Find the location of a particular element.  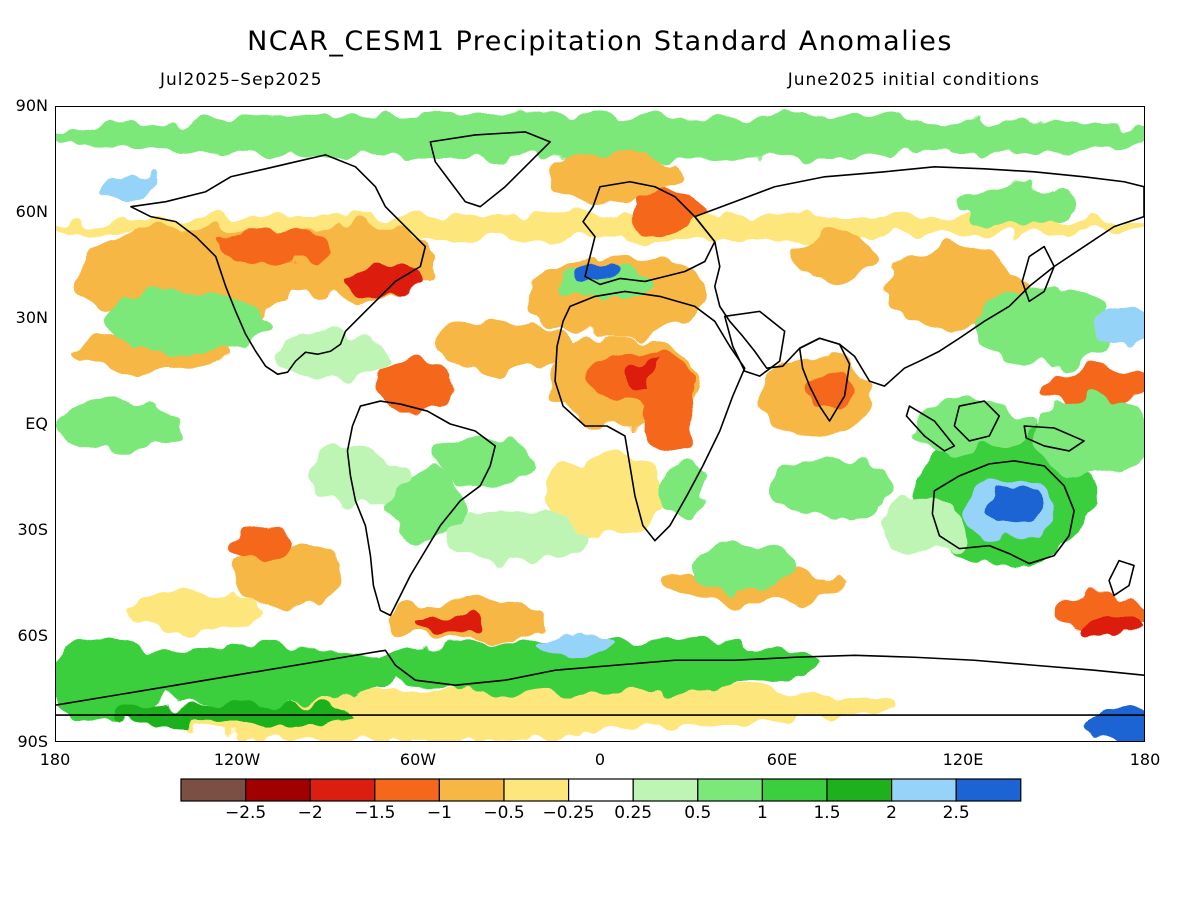

forecast-period: Jul2025–Sep2025 is located at coordinates (241, 80).